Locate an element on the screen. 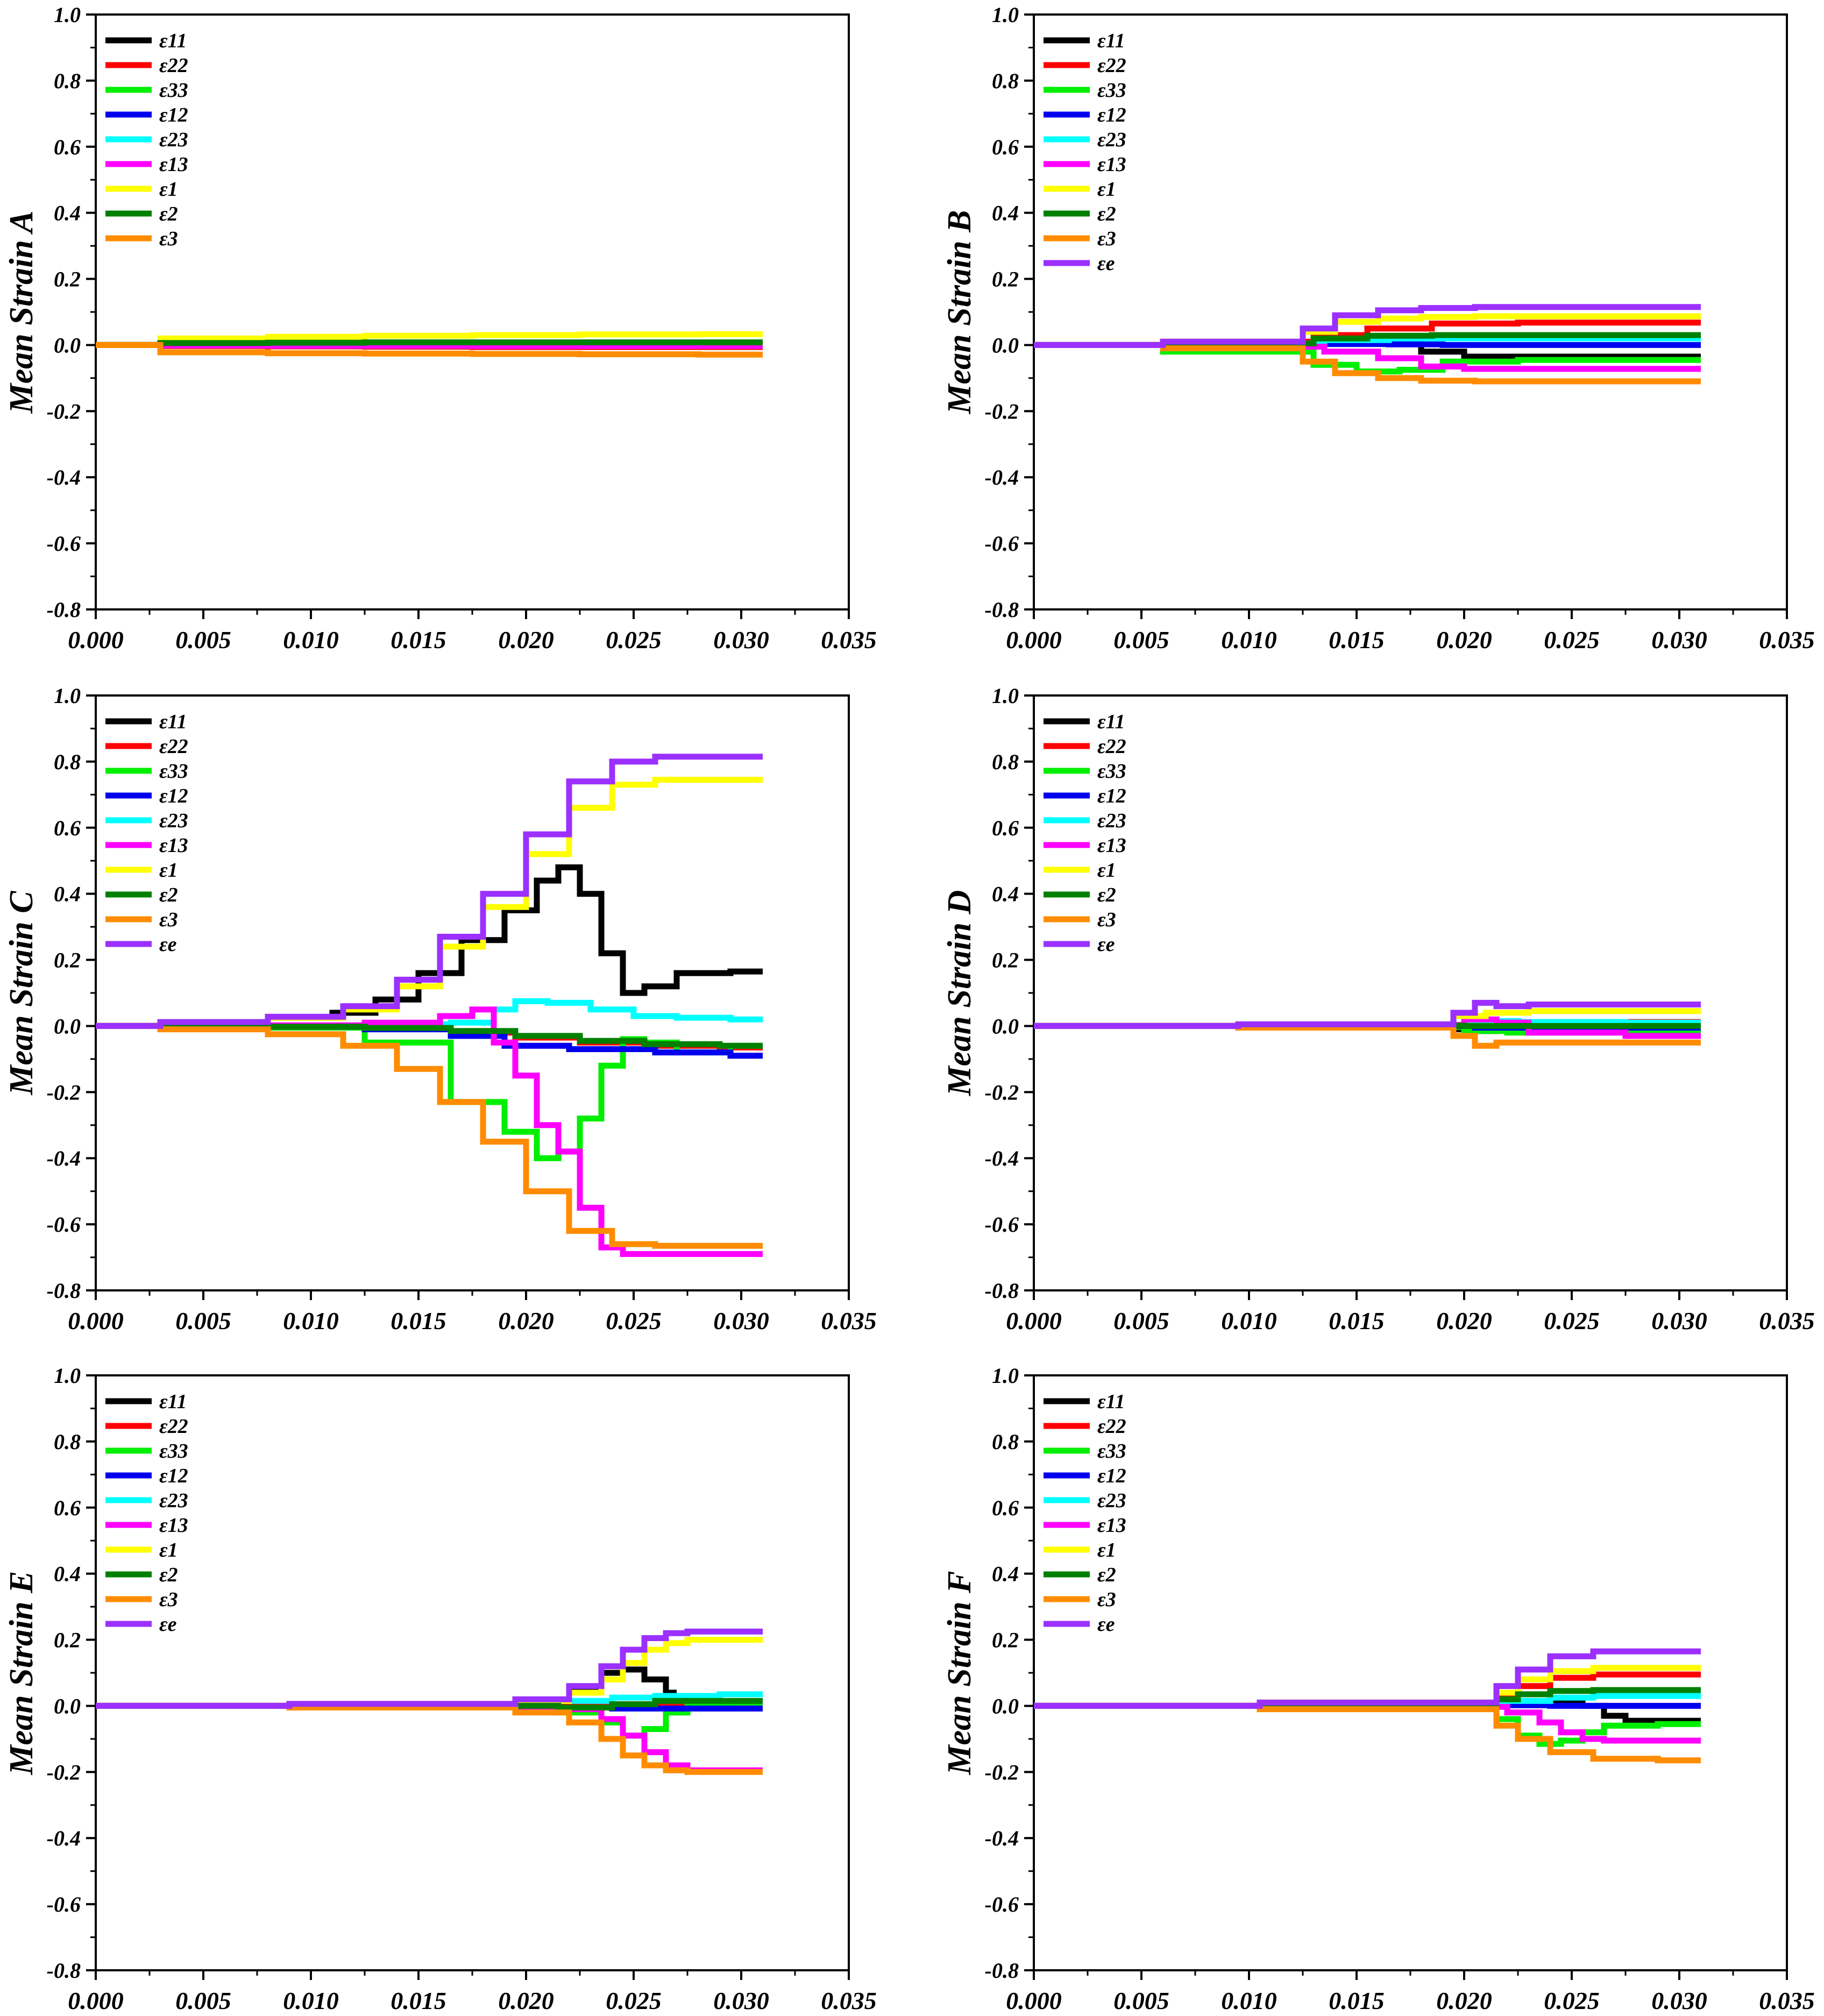  y-axis-title: Mean Strain D is located at coordinates (959, 993).